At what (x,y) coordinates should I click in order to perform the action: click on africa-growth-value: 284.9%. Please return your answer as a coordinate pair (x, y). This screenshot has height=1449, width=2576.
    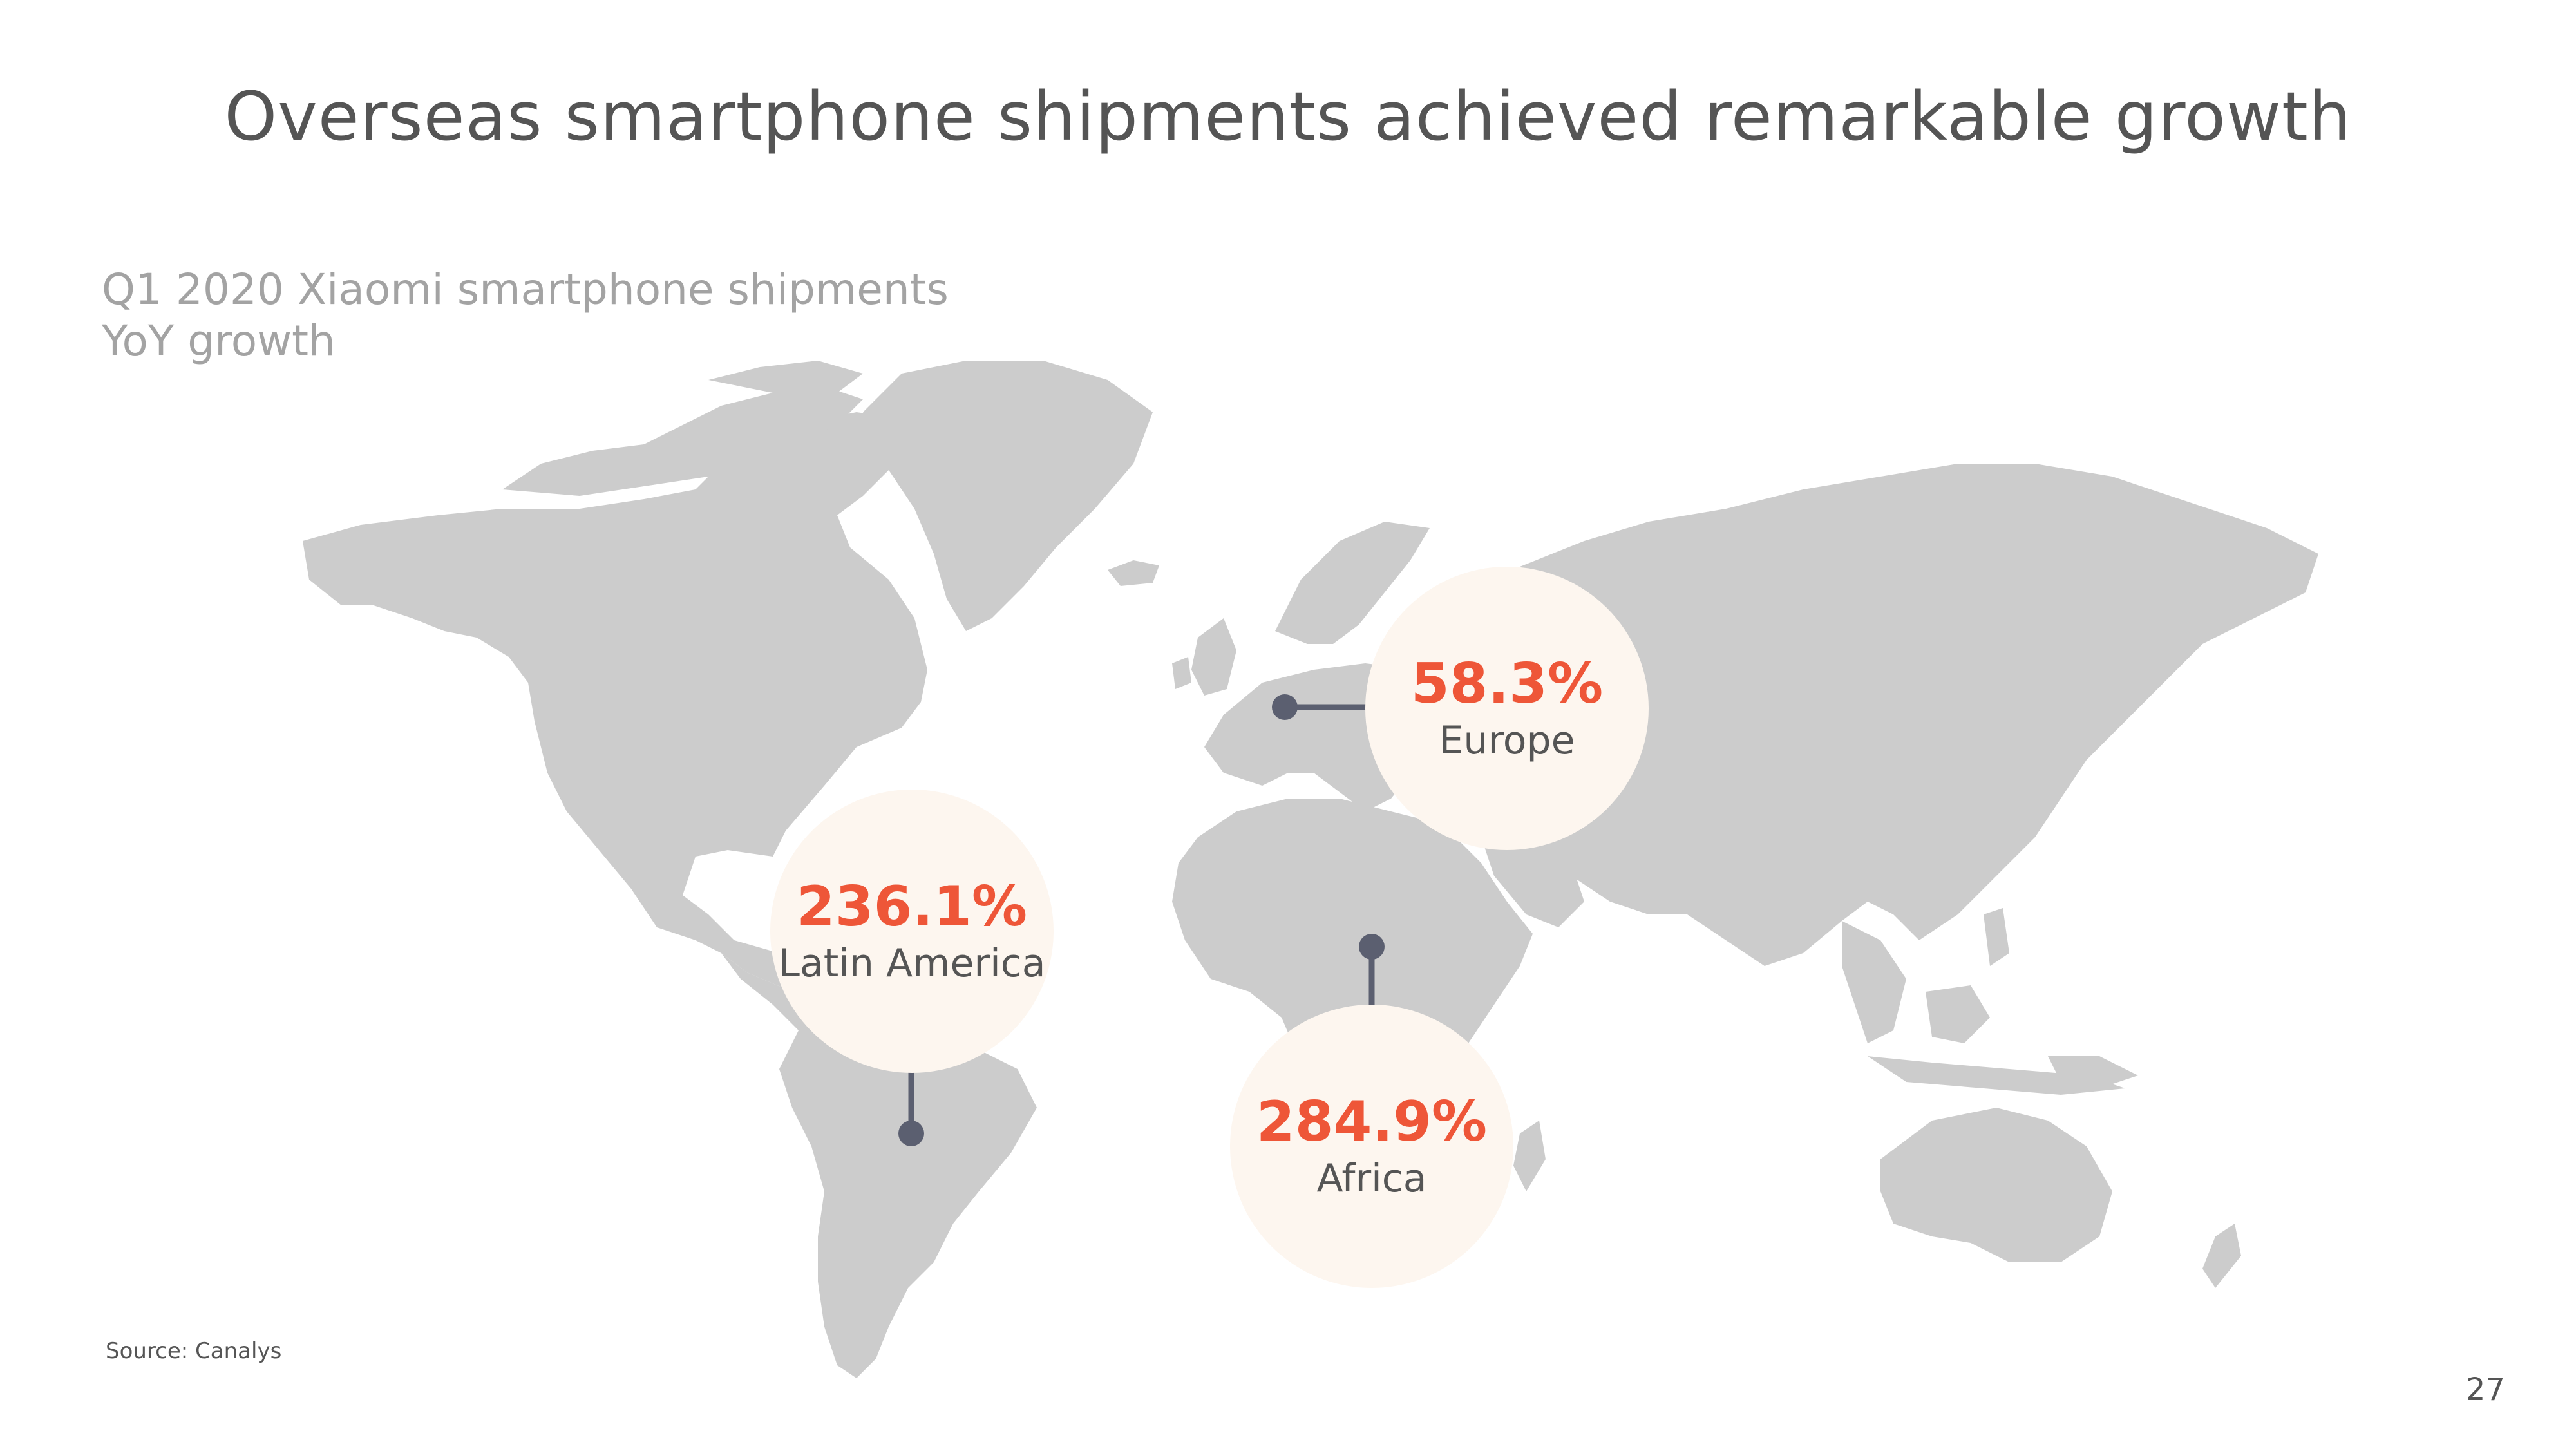
    Looking at the image, I should click on (1372, 1122).